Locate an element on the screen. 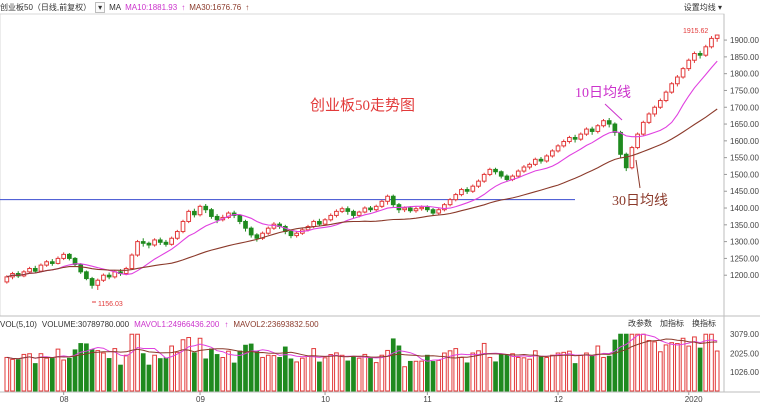  change-indicator-button: 换指标 is located at coordinates (704, 323).